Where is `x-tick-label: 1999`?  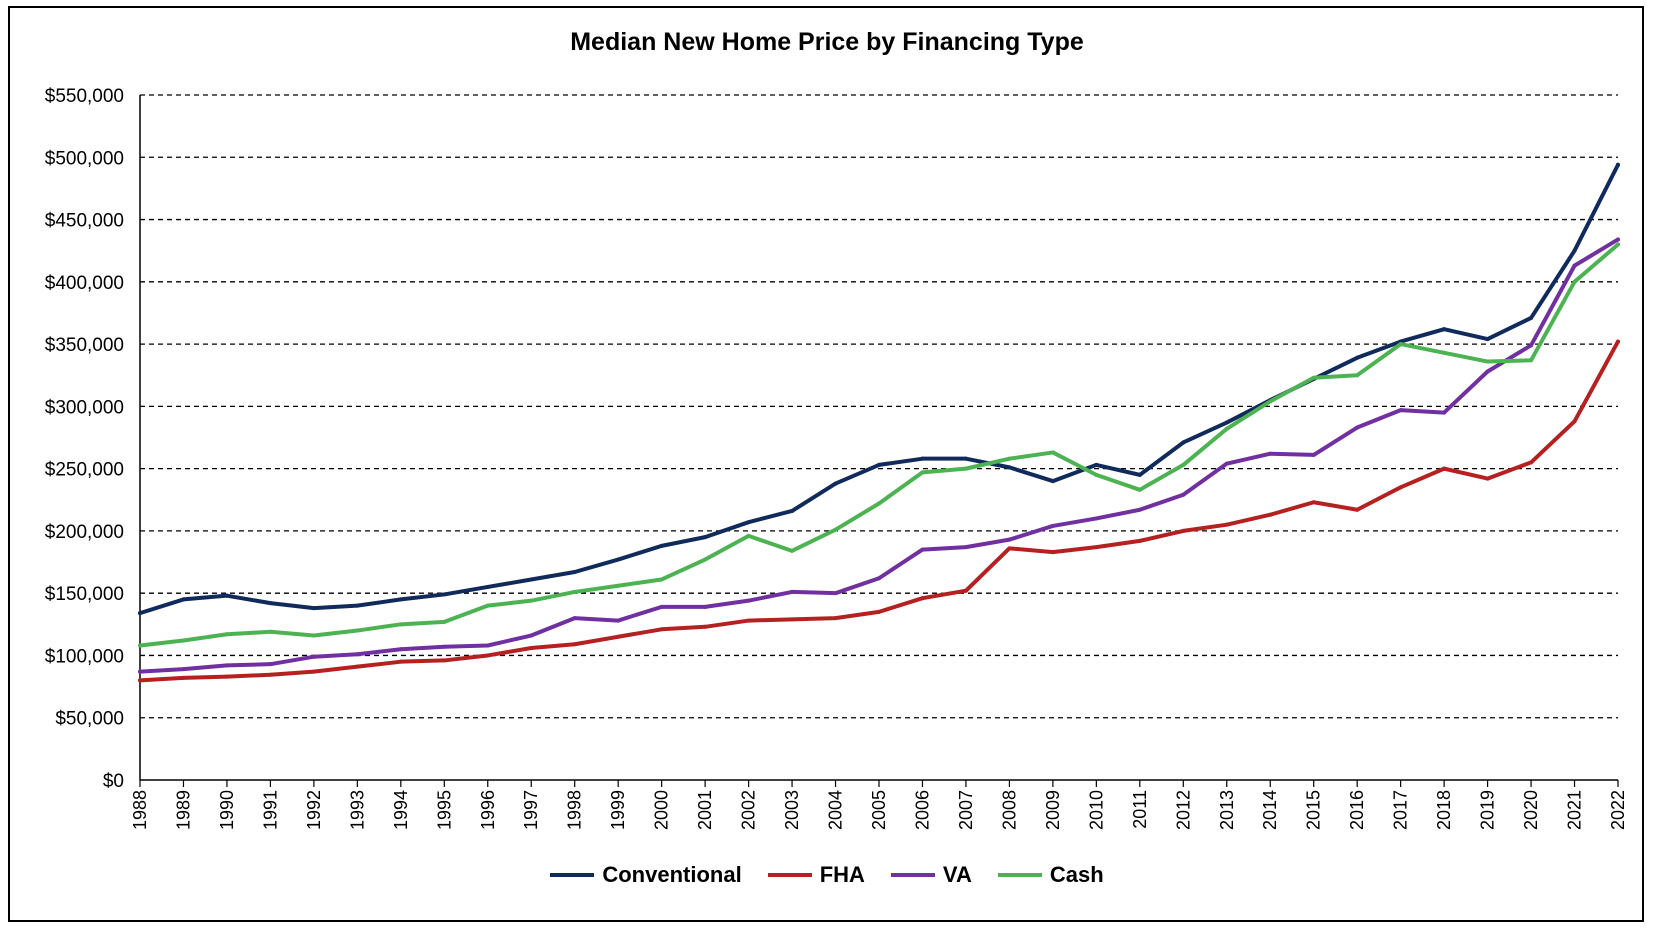 x-tick-label: 1999 is located at coordinates (618, 810).